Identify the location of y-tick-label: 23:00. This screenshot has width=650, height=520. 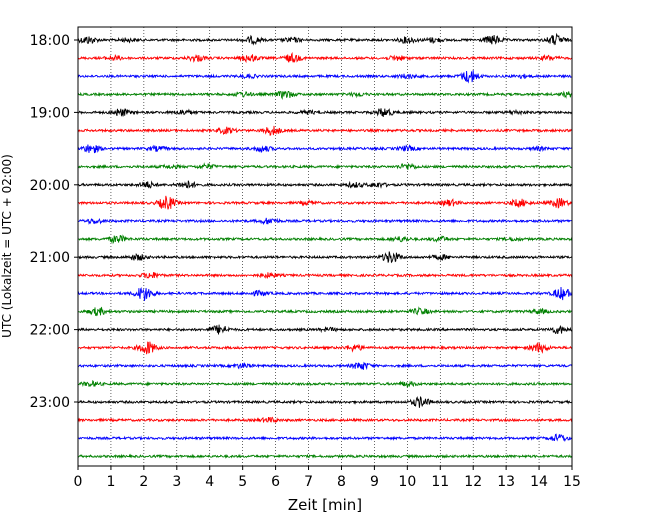
(50, 403).